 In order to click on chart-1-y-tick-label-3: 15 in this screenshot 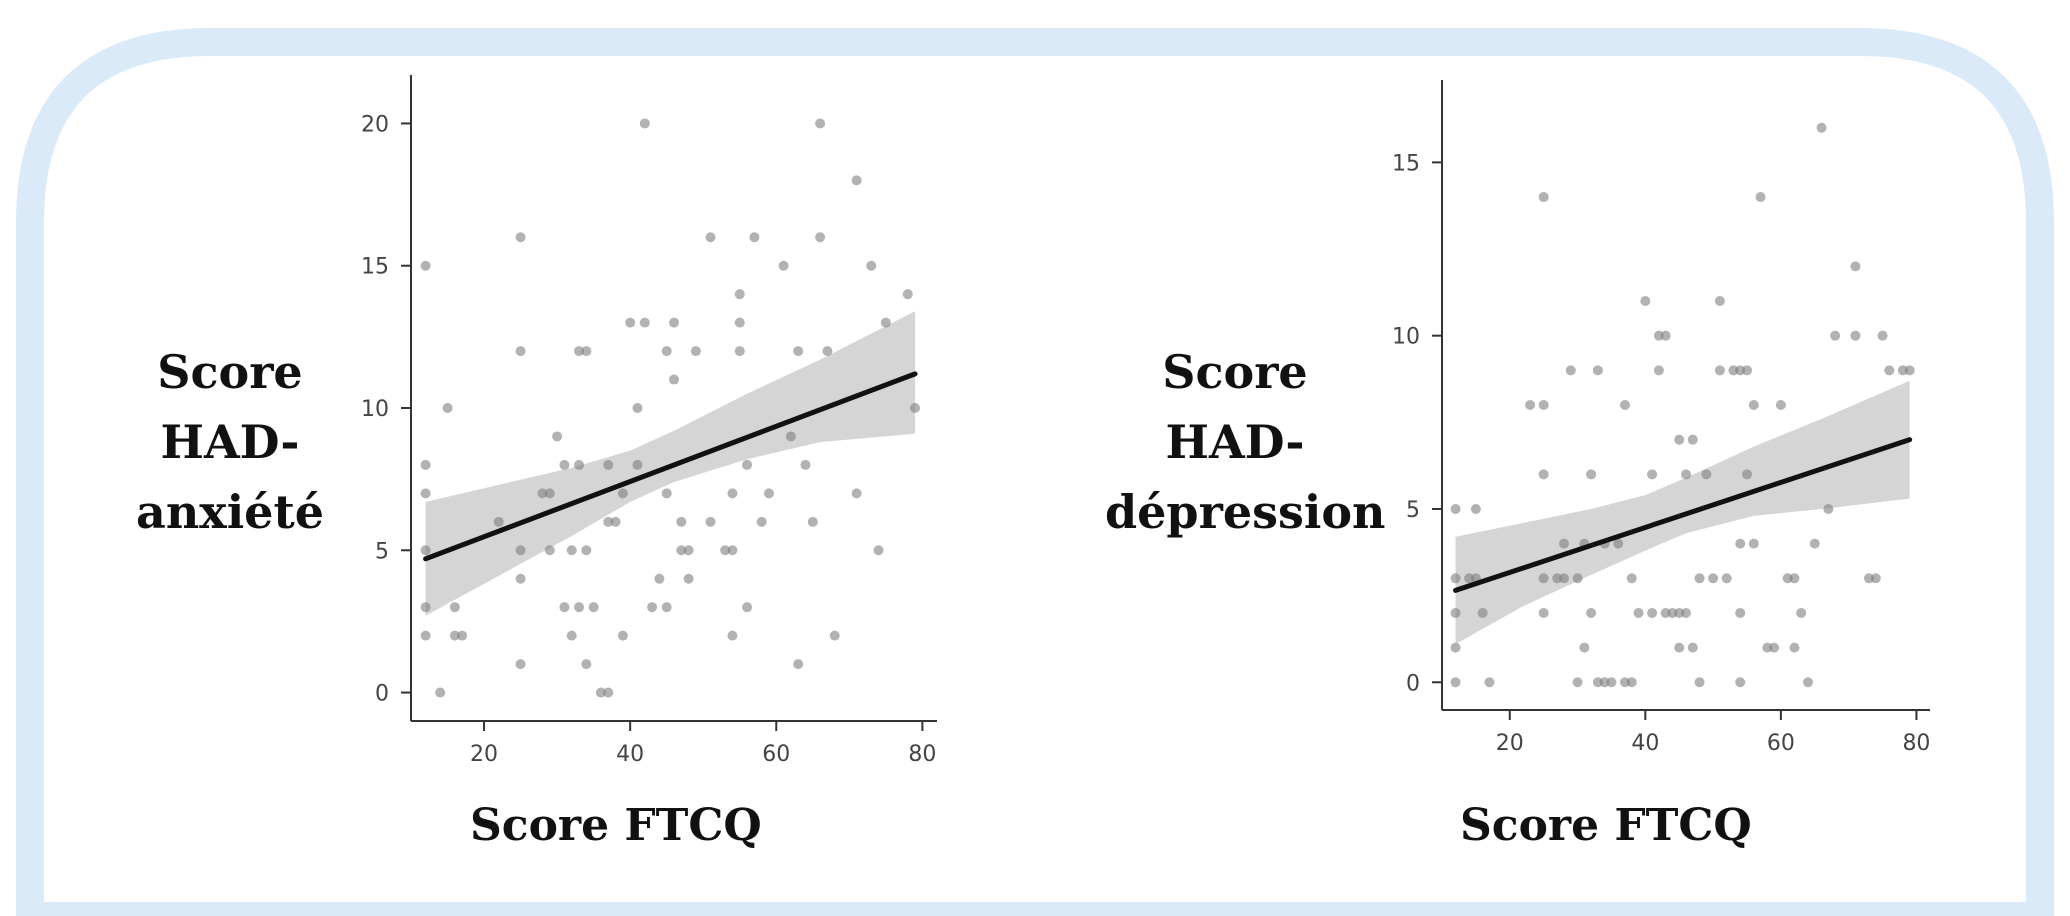, I will do `click(1406, 163)`.